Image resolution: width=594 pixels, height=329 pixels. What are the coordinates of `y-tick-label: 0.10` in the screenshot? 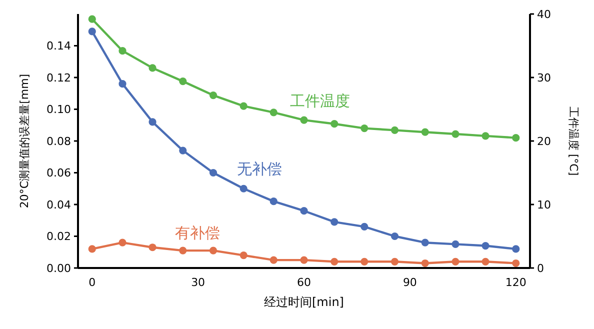 It's located at (58, 109).